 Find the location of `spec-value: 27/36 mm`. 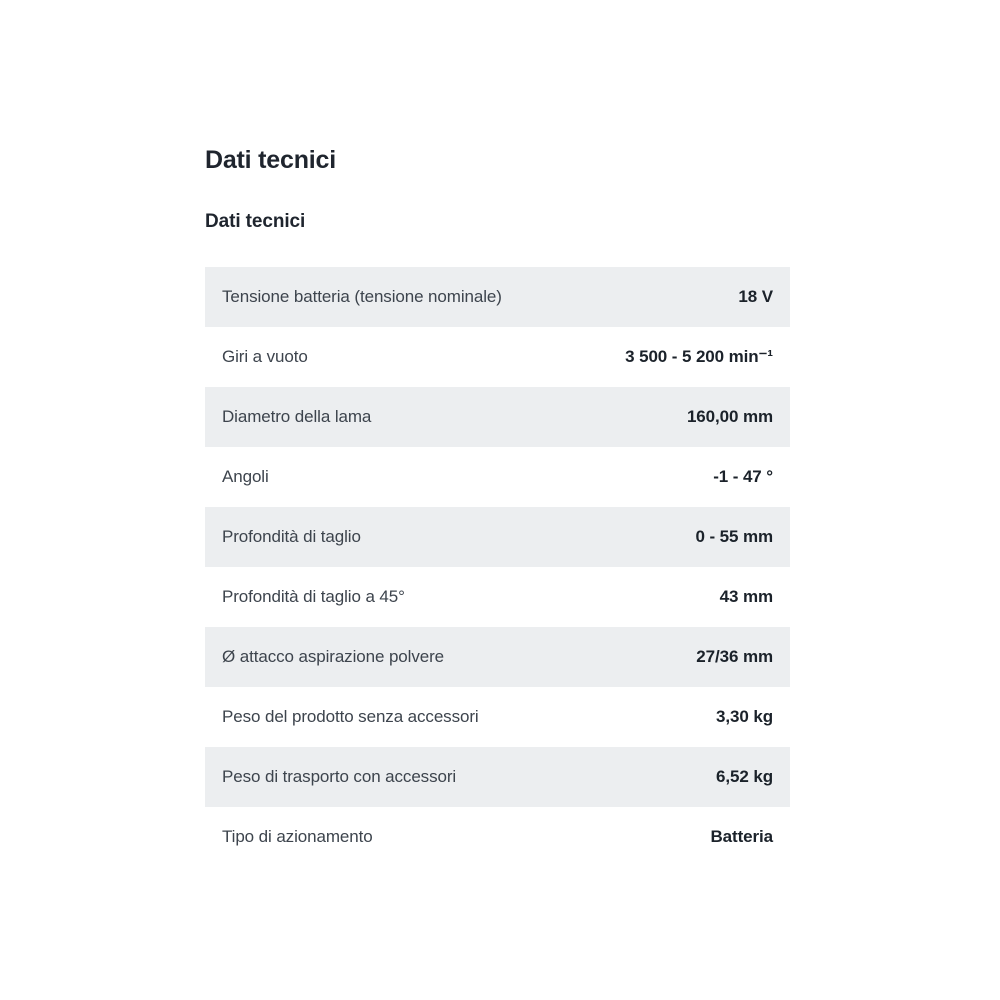

spec-value: 27/36 mm is located at coordinates (734, 656).